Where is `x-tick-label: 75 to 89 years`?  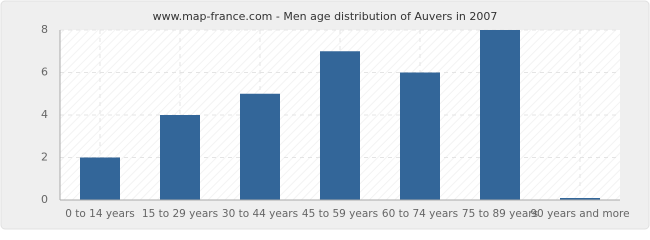 x-tick-label: 75 to 89 years is located at coordinates (500, 214).